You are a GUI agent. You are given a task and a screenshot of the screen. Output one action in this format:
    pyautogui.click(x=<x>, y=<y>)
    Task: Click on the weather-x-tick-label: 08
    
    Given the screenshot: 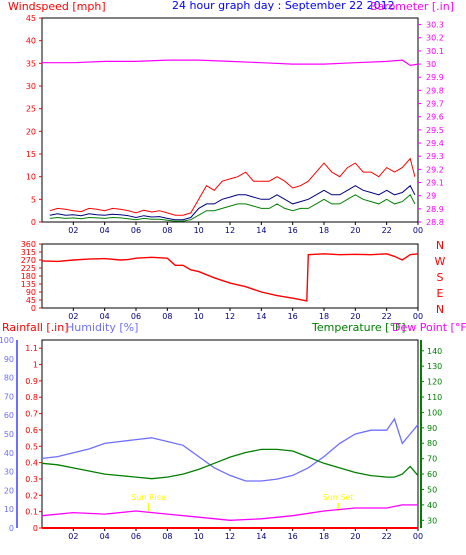 What is the action you would take?
    pyautogui.click(x=167, y=536)
    